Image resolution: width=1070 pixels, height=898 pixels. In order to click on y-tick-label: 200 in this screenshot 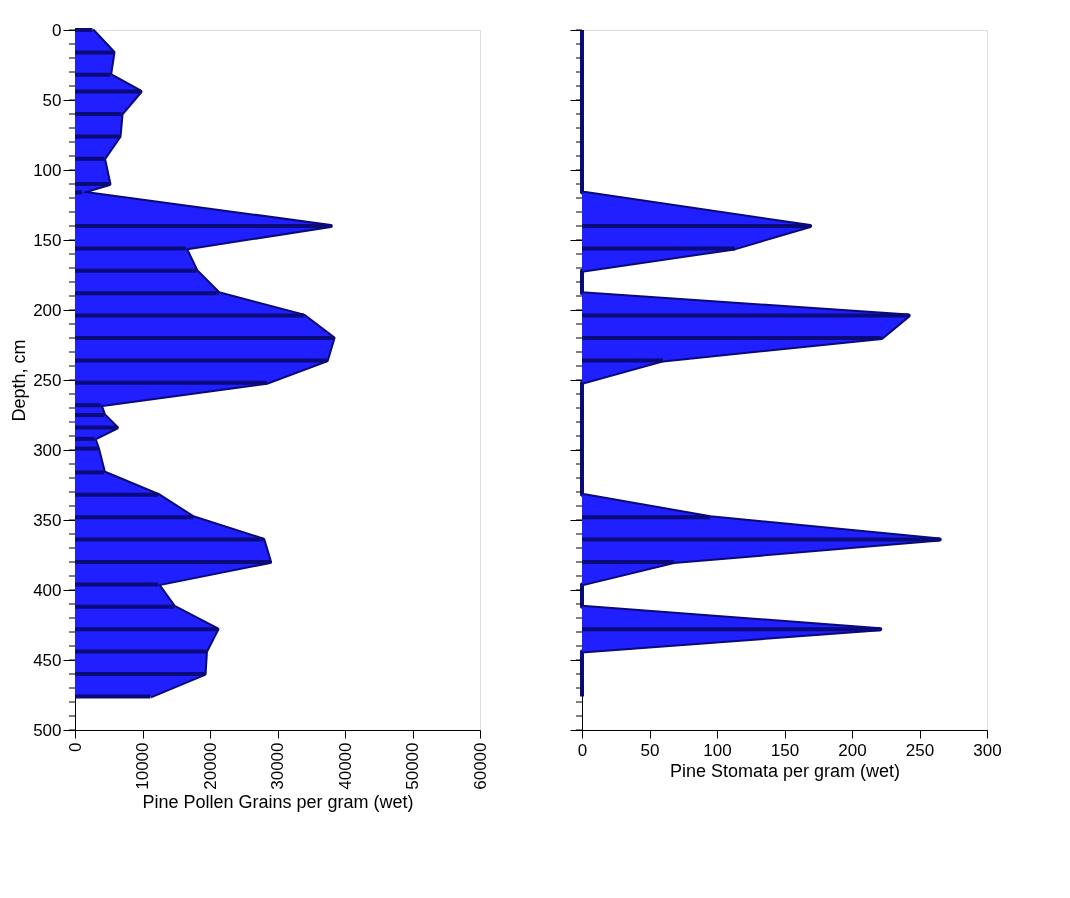, I will do `click(47, 310)`.